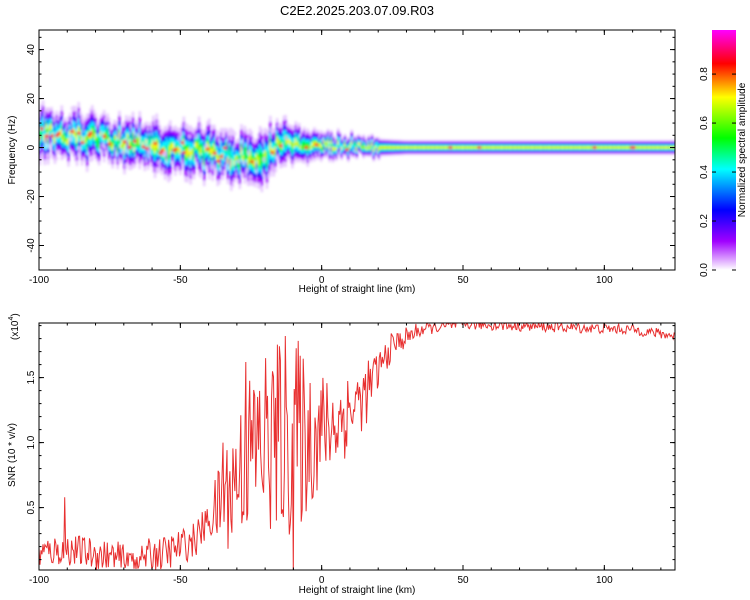 This screenshot has width=750, height=600. What do you see at coordinates (56, 158) in the screenshot?
I see `spectrogram-speckle` at bounding box center [56, 158].